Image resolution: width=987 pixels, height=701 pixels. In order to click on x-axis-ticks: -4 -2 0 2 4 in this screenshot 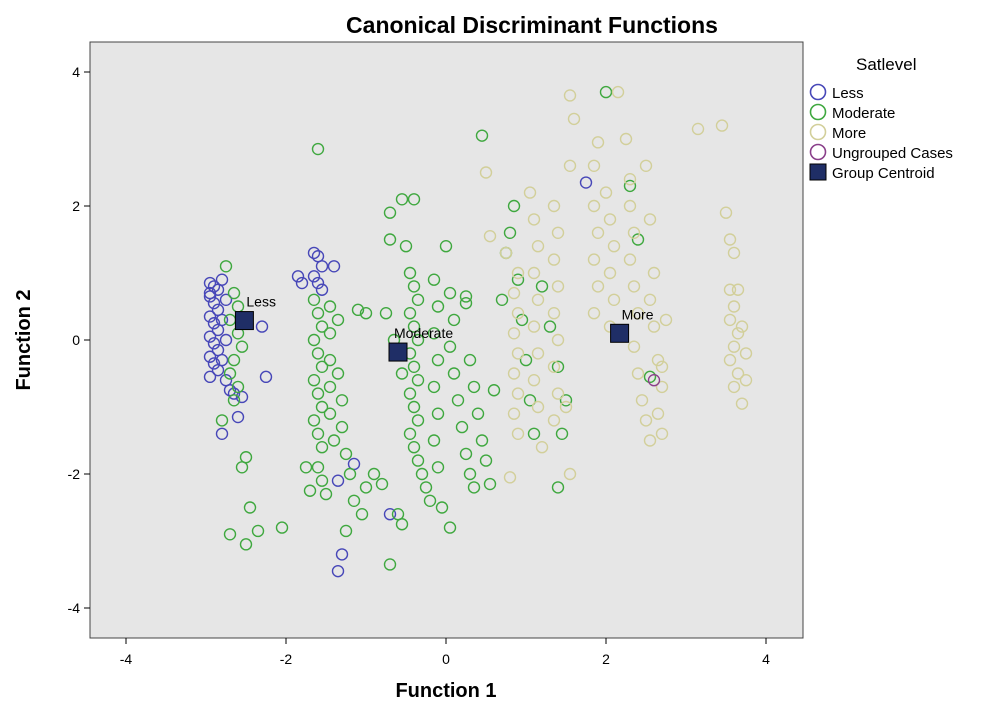, I will do `click(445, 652)`.